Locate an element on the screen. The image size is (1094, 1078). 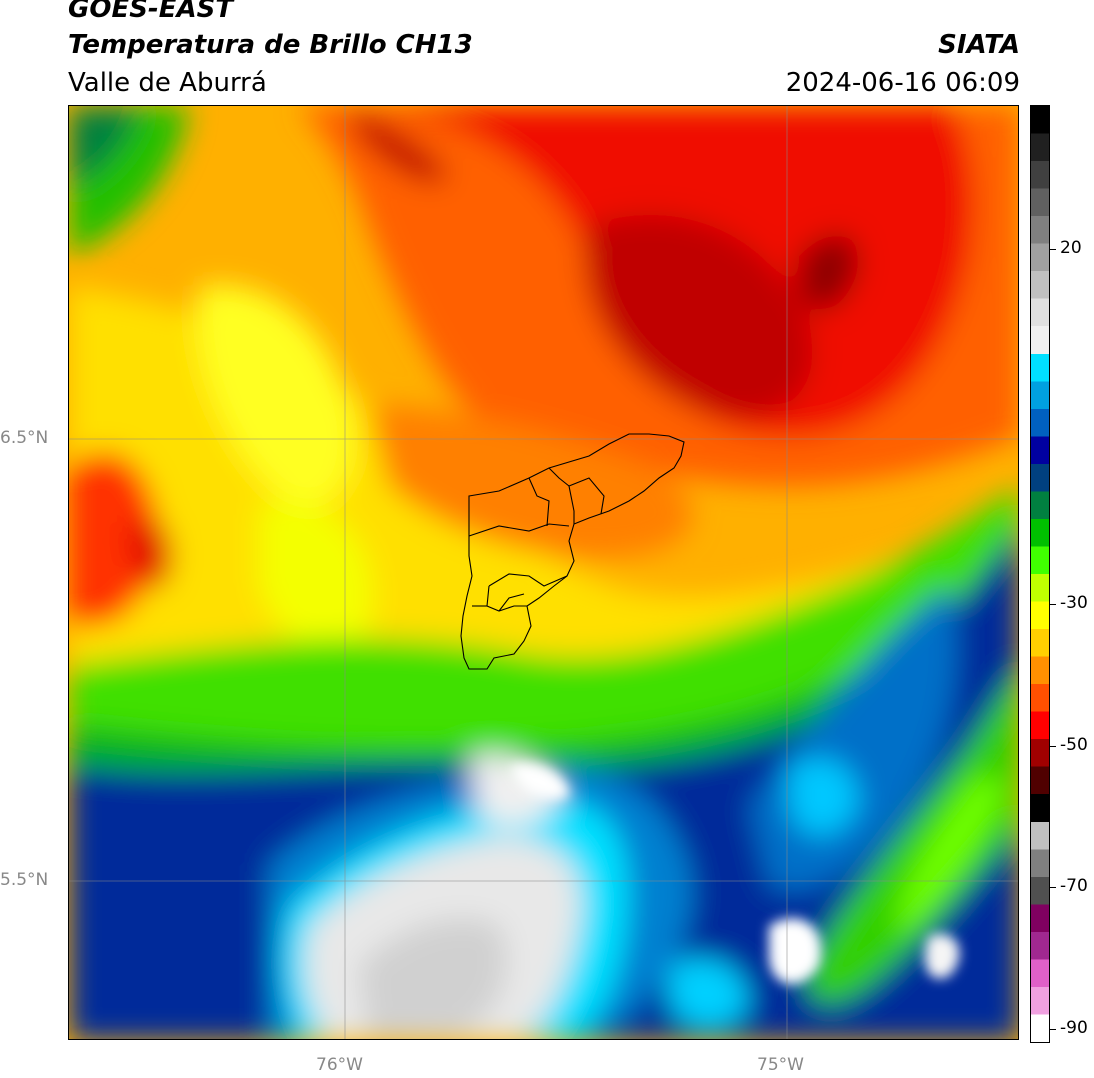
lon-label-75w: 75°W is located at coordinates (780, 1065).